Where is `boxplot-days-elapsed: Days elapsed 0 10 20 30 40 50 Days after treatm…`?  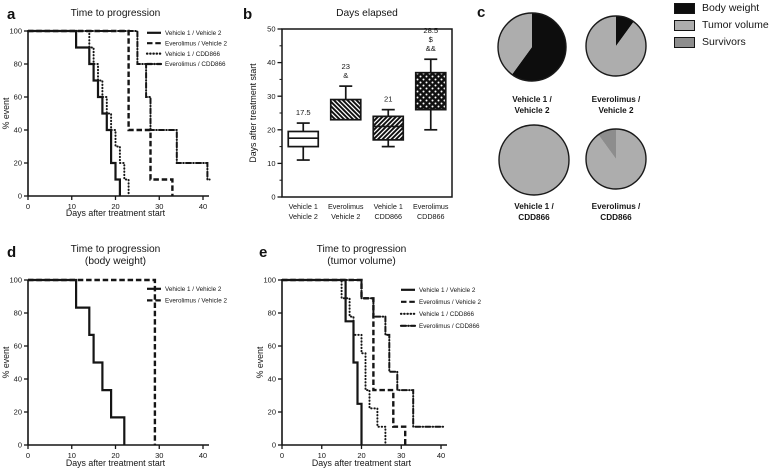 boxplot-days-elapsed: Days elapsed 0 10 20 30 40 50 Days after treatm… is located at coordinates (350, 114).